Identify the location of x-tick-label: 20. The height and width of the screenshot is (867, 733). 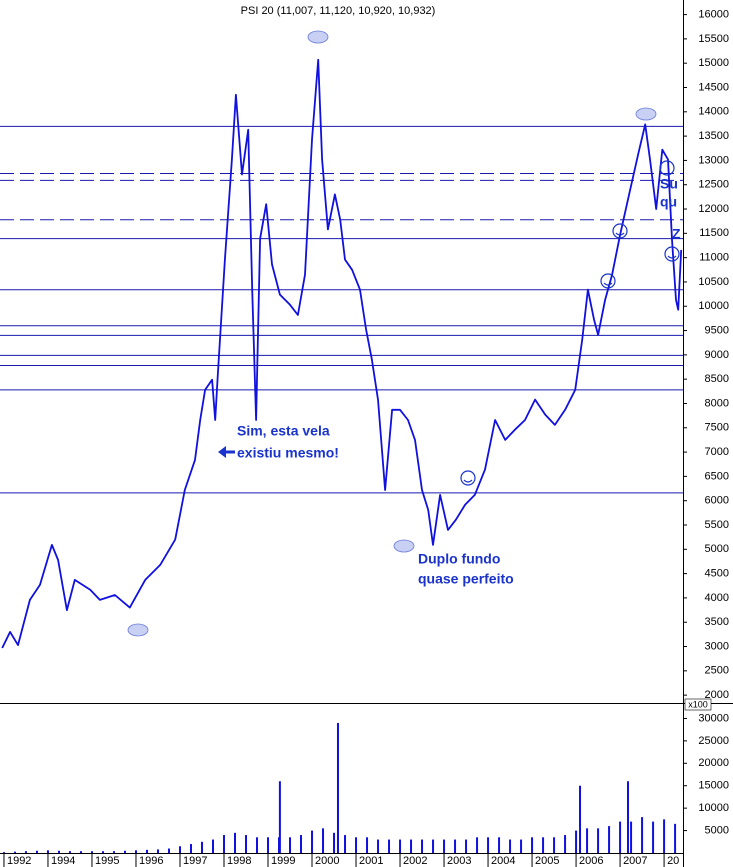
(673, 861).